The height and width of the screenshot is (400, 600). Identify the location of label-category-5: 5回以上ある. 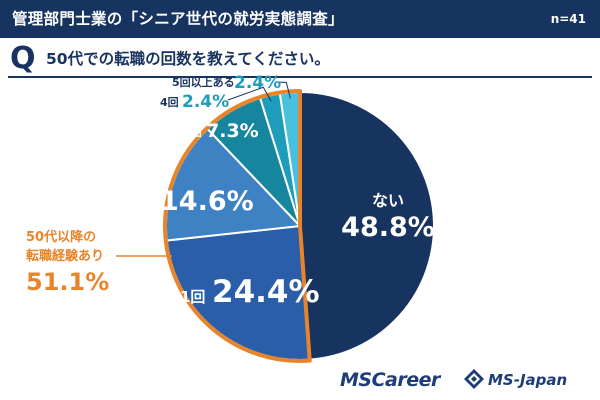
(203, 82).